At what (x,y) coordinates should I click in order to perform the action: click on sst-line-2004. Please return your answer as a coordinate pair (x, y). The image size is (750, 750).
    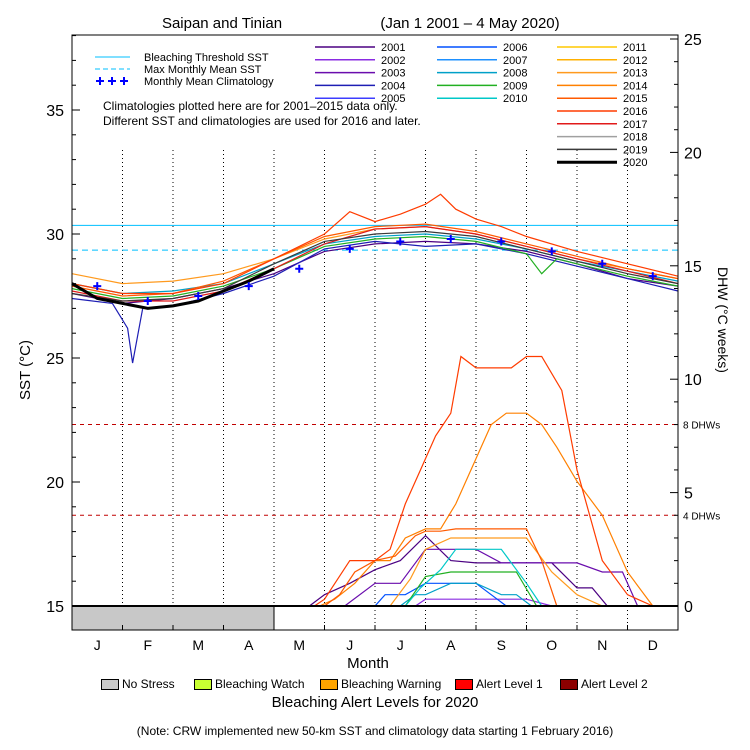
    Looking at the image, I should click on (375, 302).